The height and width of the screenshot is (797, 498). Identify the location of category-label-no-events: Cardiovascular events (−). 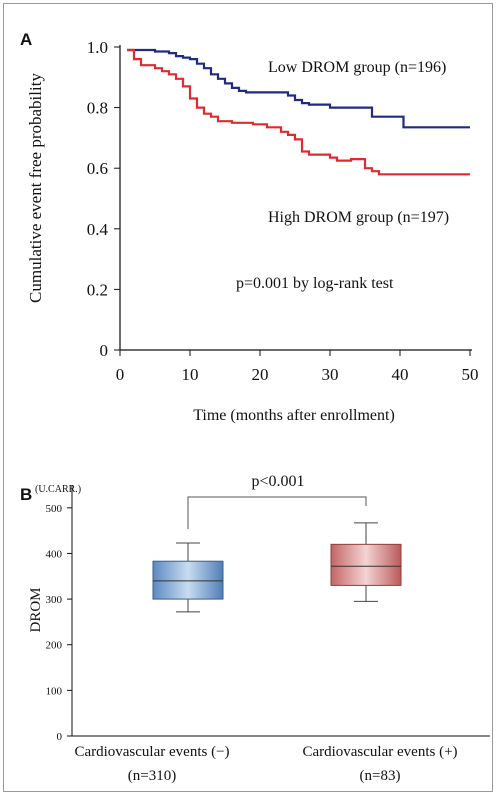
(151, 752).